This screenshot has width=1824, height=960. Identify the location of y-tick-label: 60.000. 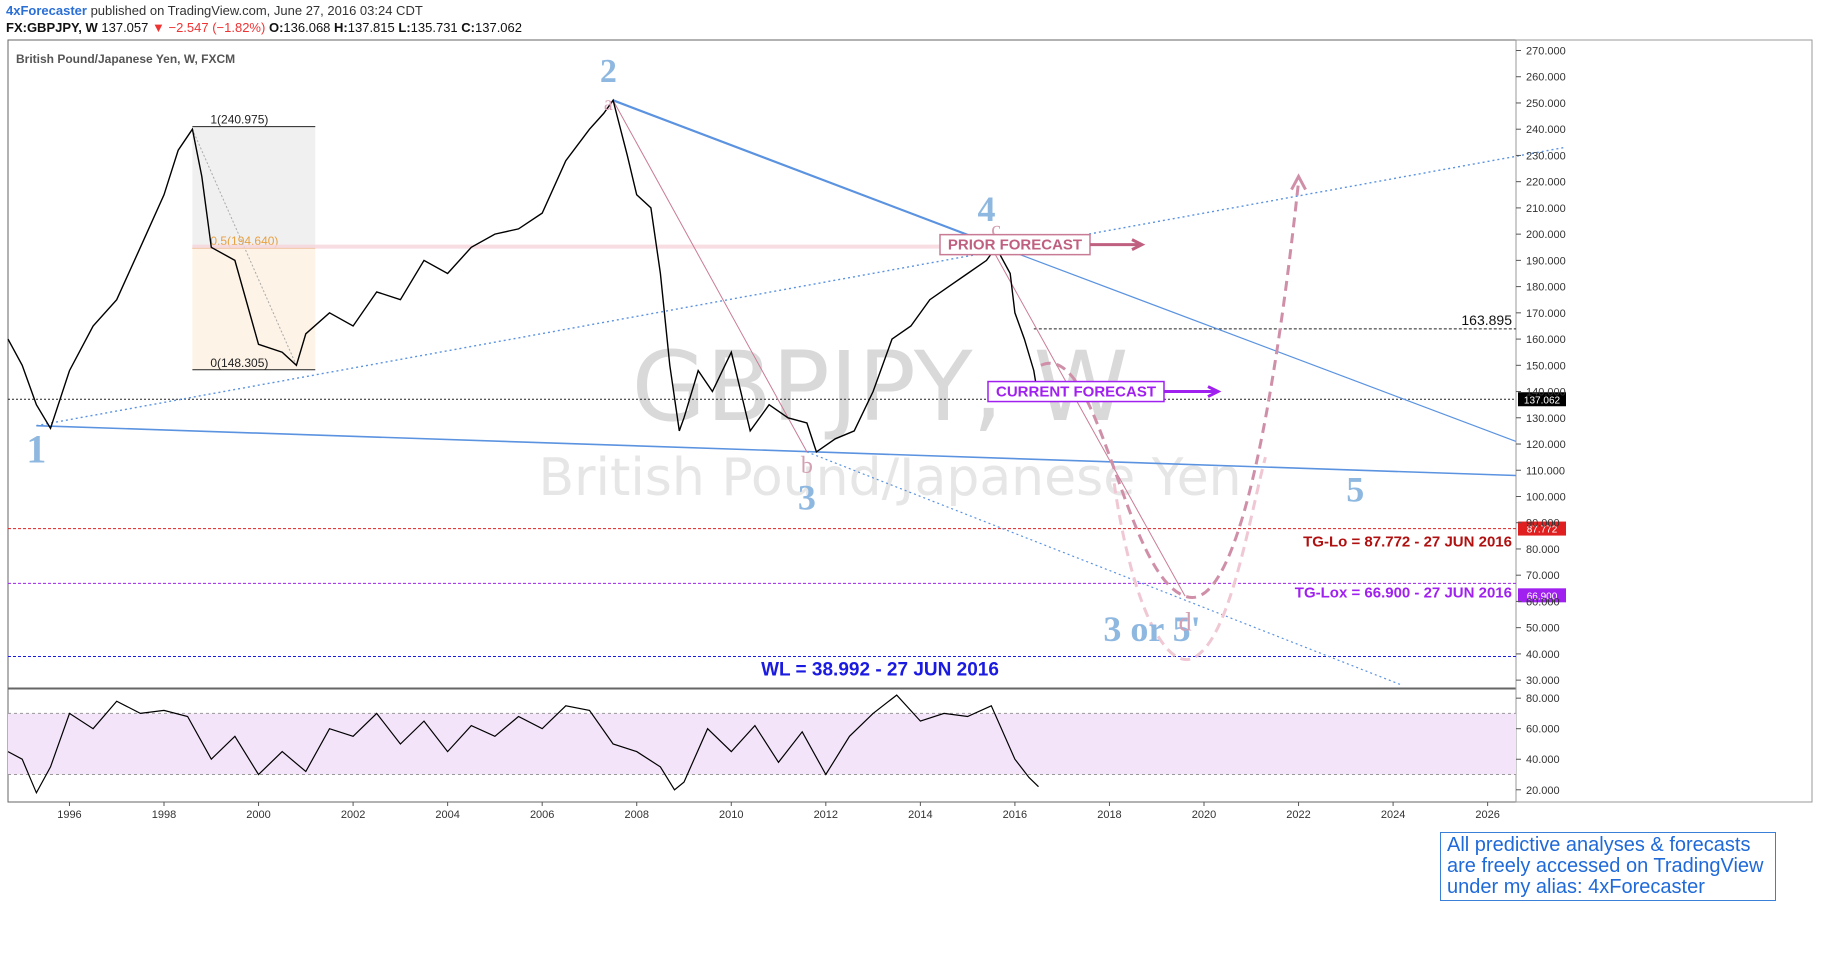
(1543, 602).